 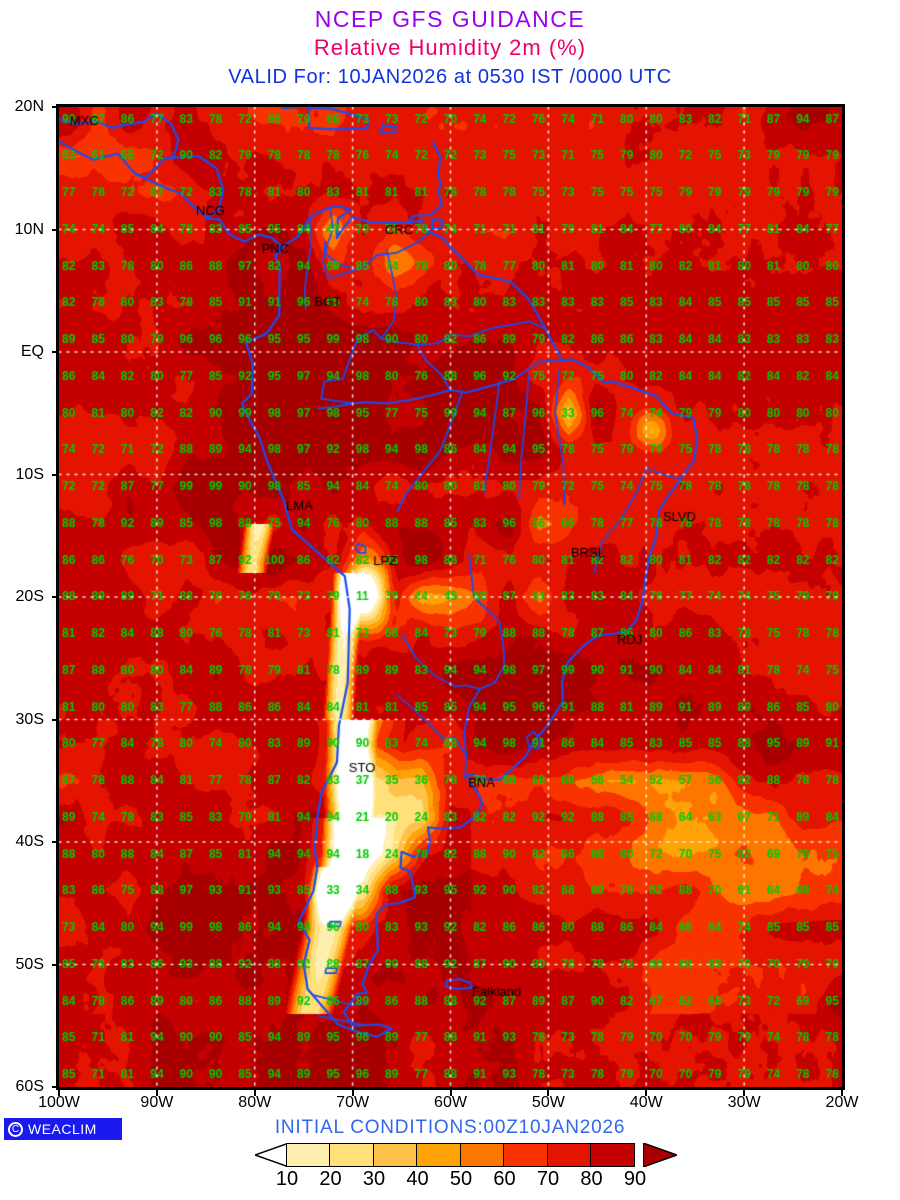 I want to click on colorbar-swatches, so click(x=460, y=1155).